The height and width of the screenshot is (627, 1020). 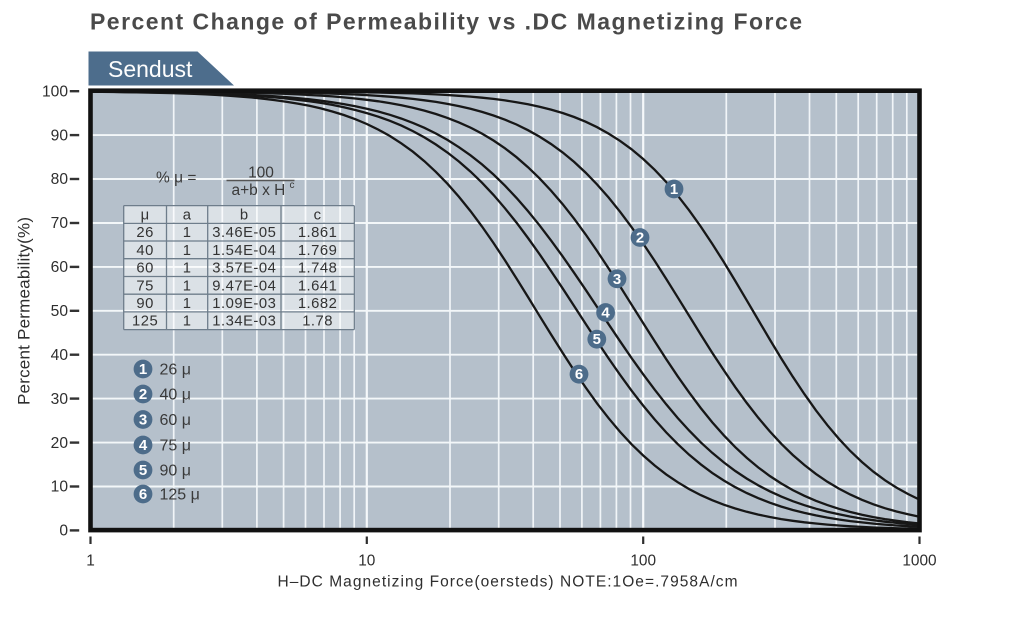 What do you see at coordinates (60, 179) in the screenshot?
I see `svg-text: 80` at bounding box center [60, 179].